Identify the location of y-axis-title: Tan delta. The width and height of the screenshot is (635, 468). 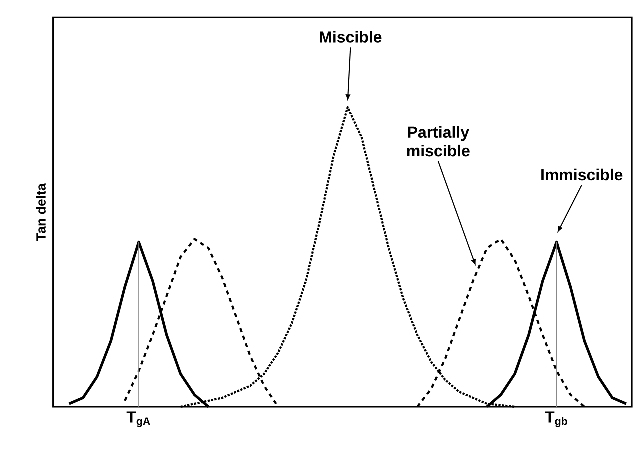
(41, 212).